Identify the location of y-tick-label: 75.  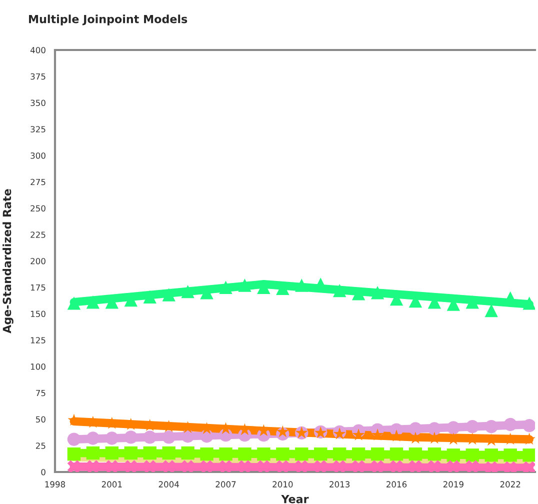
(41, 393).